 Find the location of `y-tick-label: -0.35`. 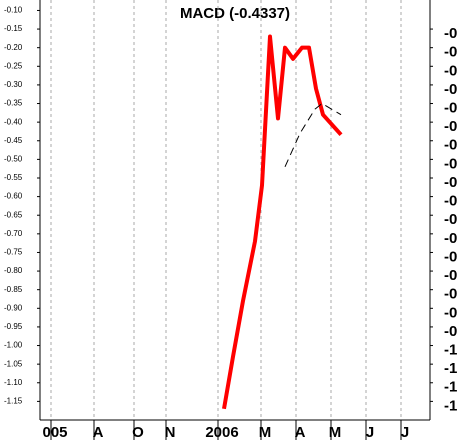

y-tick-label: -0.35 is located at coordinates (13, 103).